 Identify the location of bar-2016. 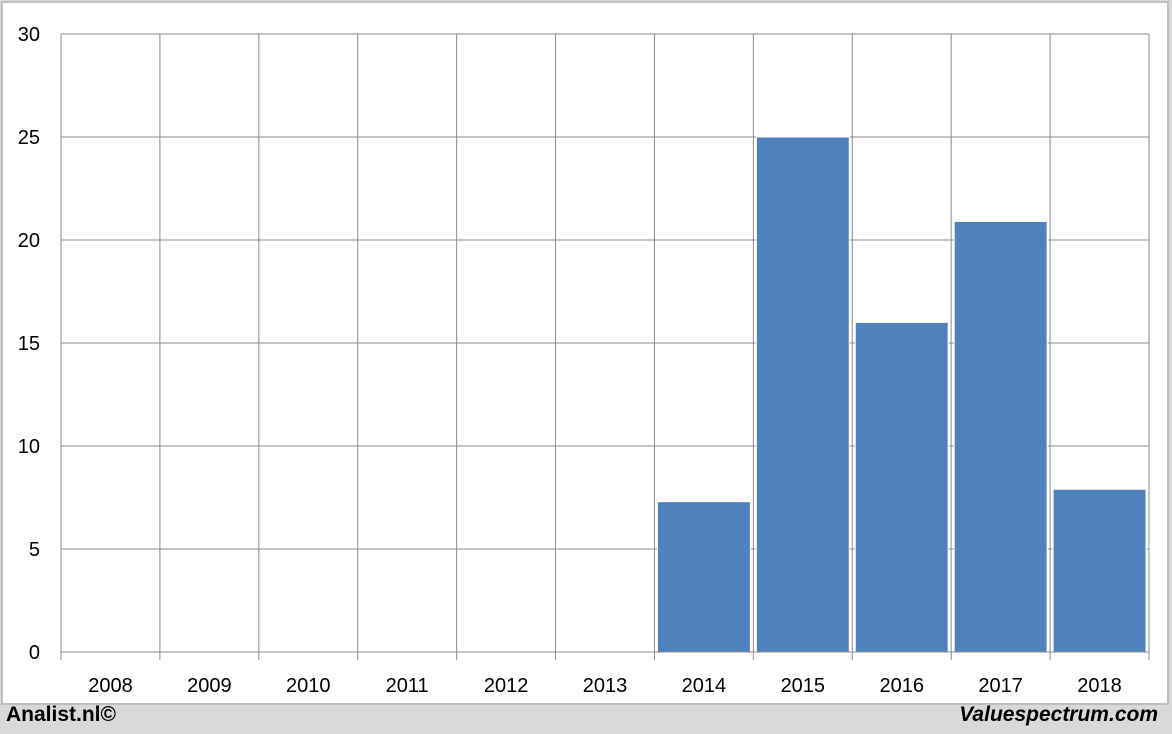
(901, 487).